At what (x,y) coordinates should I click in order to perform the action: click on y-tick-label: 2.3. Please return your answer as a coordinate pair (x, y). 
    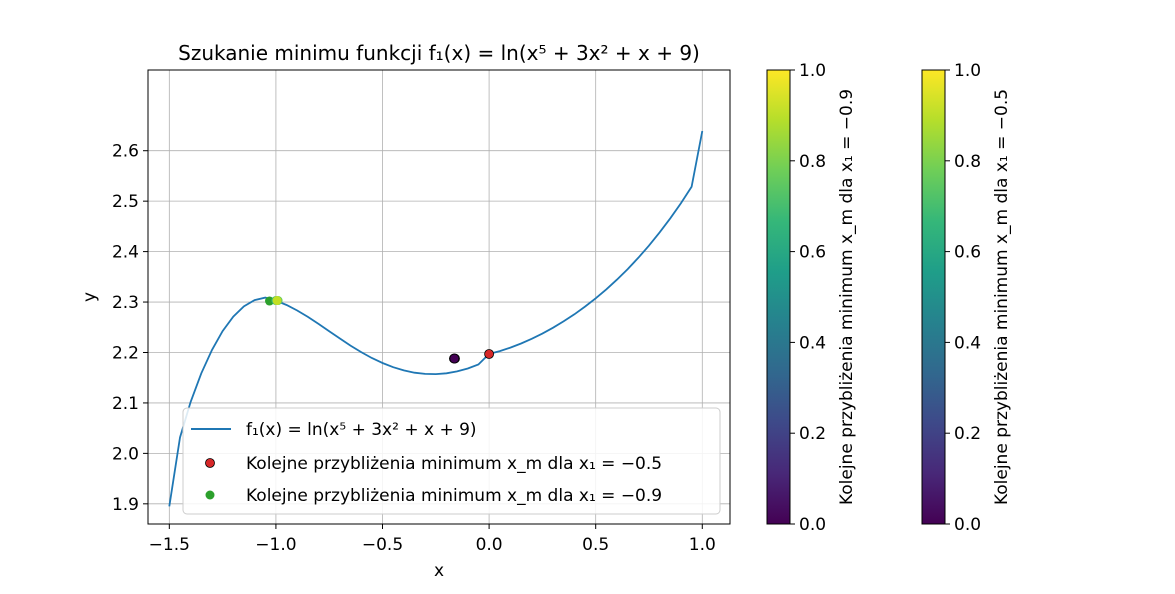
    Looking at the image, I should click on (125, 303).